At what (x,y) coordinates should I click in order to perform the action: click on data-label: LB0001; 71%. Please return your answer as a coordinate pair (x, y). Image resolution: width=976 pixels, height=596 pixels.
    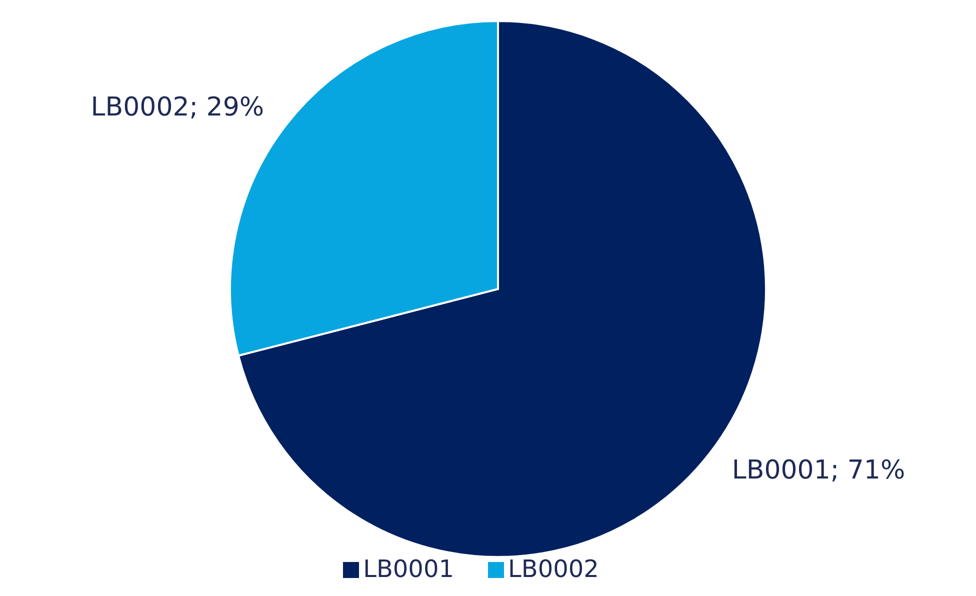
    Looking at the image, I should click on (819, 470).